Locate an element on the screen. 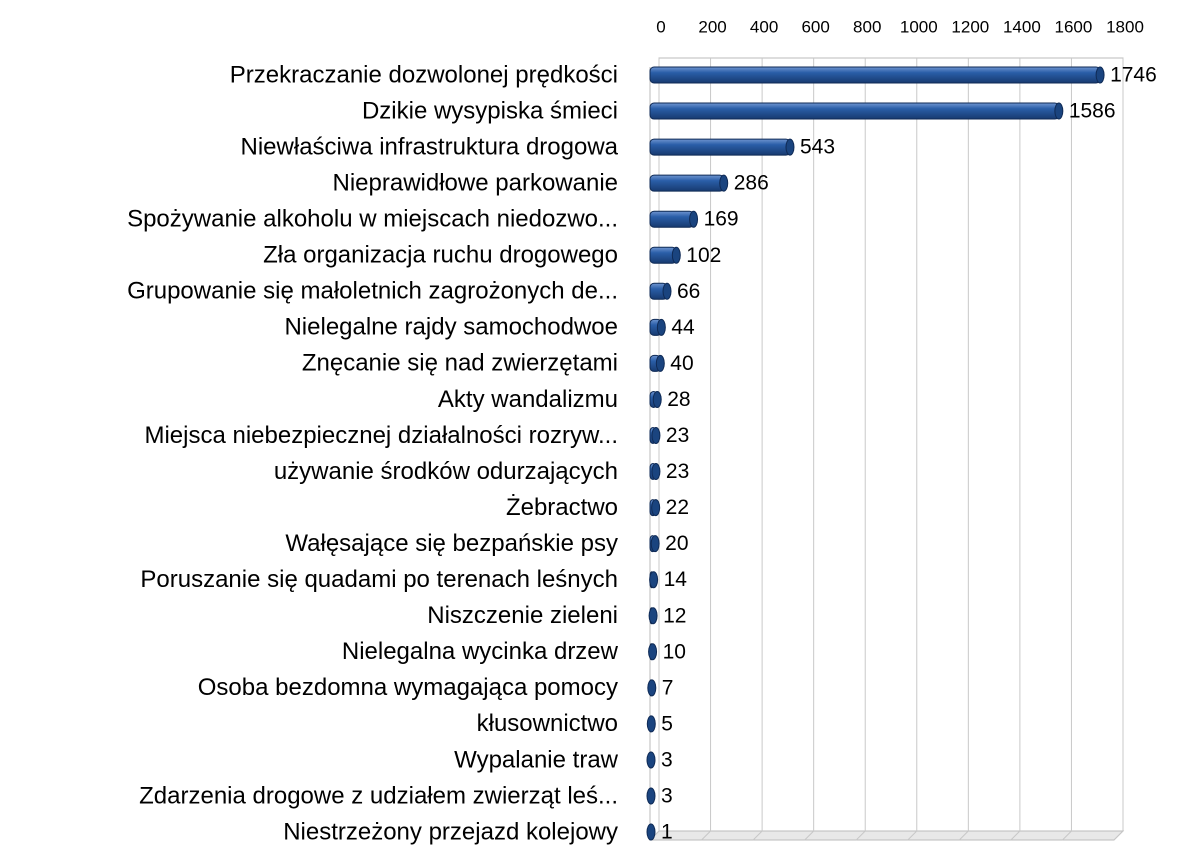 The width and height of the screenshot is (1179, 850). value-label: 5 is located at coordinates (667, 723).